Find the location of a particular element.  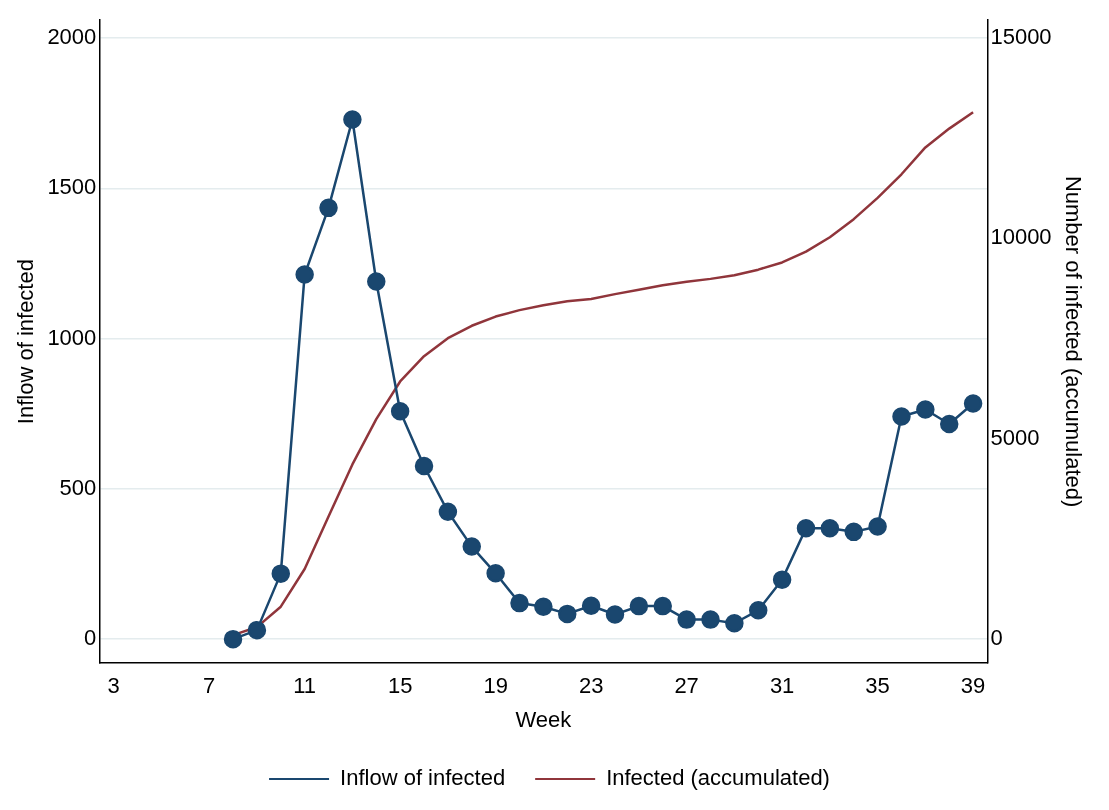

x-tick-label: 27 is located at coordinates (686, 686).